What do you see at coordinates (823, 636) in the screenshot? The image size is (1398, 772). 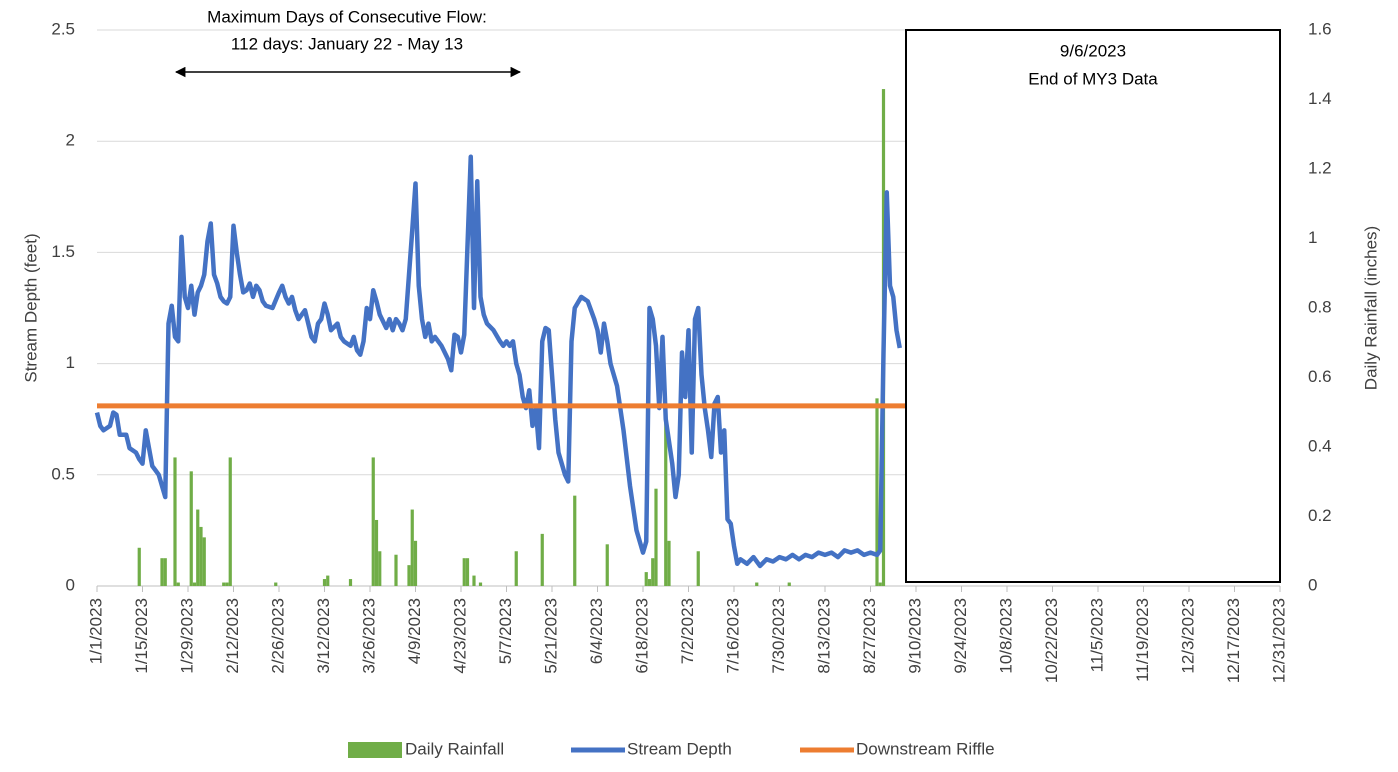 I see `x-tick-label: 8/13/2023` at bounding box center [823, 636].